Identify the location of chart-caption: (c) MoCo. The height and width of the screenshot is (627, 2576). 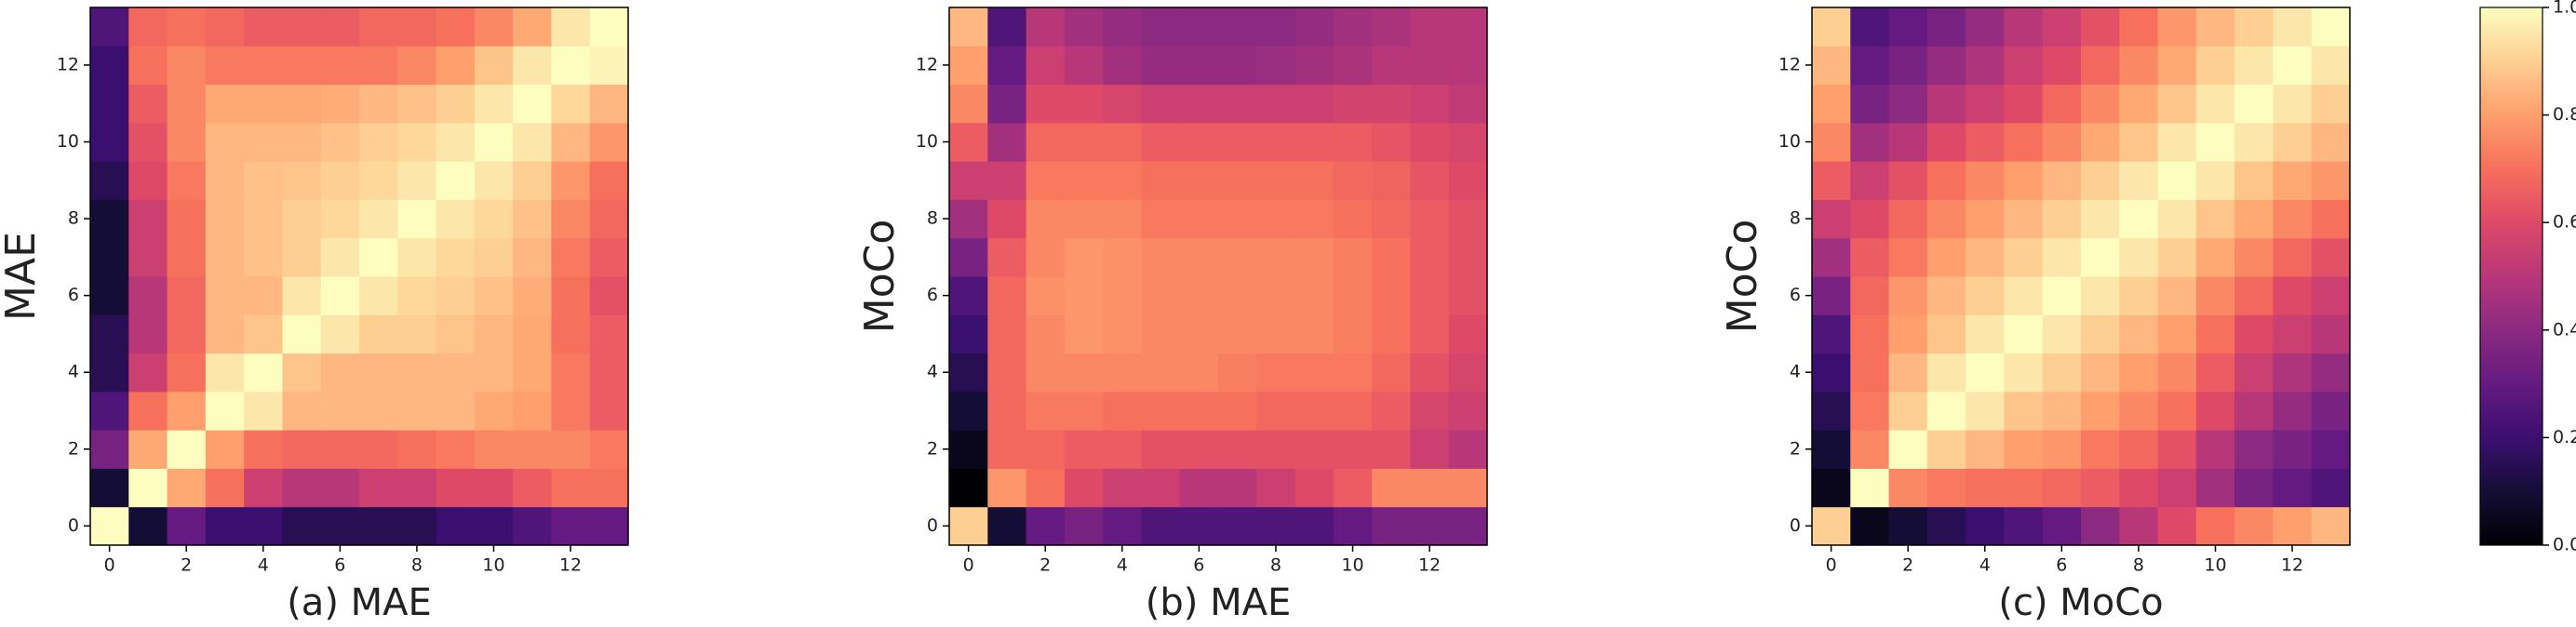
(2080, 602).